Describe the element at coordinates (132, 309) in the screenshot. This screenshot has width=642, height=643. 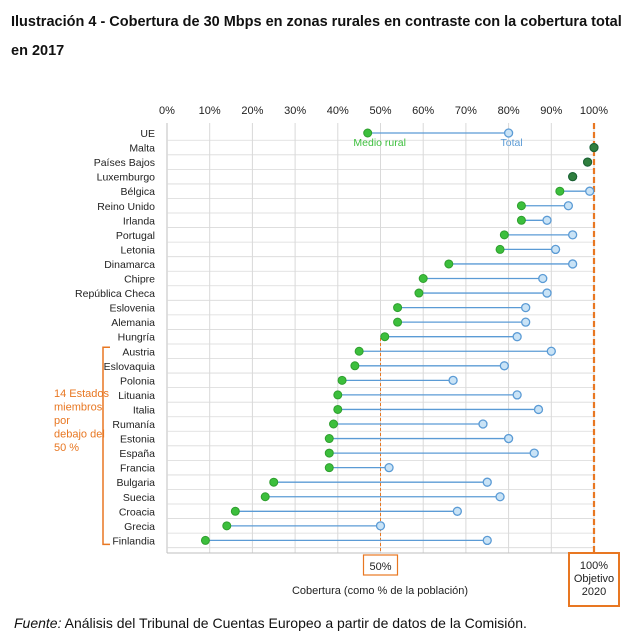
I see `category-label: Eslovenia` at that location.